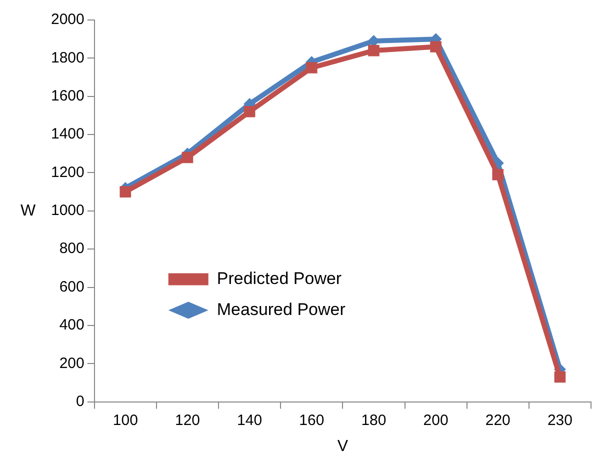 The width and height of the screenshot is (611, 468). Describe the element at coordinates (67, 134) in the screenshot. I see `y-tick-label: 1400` at that location.